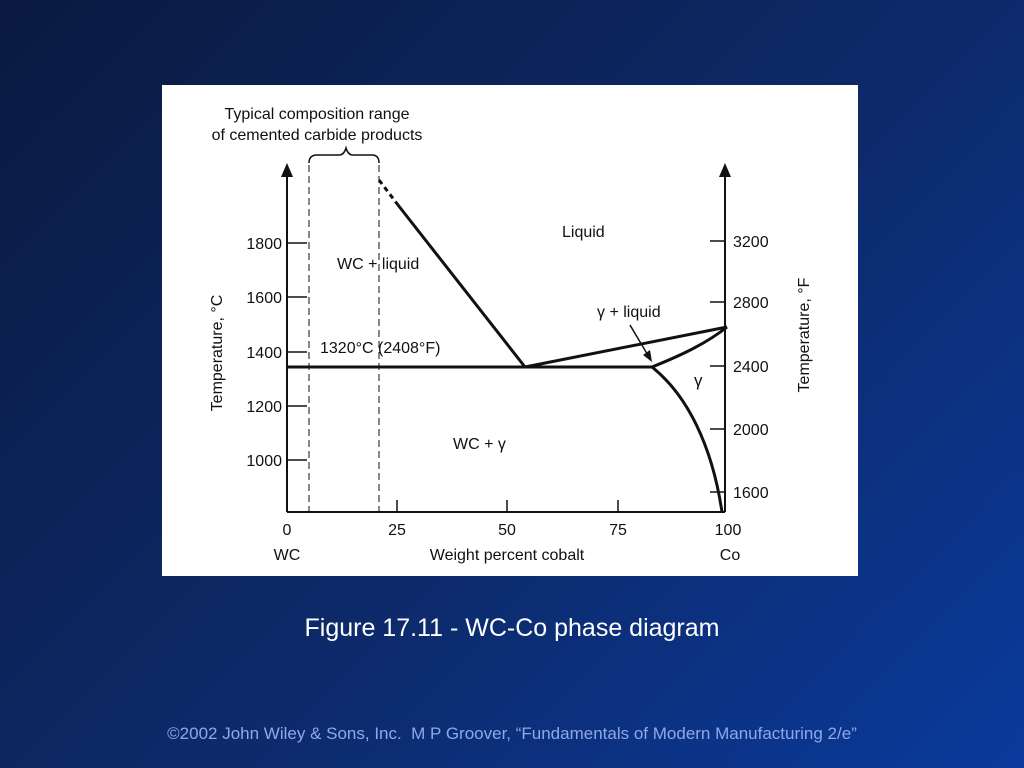 The width and height of the screenshot is (1024, 768). Describe the element at coordinates (264, 407) in the screenshot. I see `left-y-tick-label-1200: 1200` at that location.